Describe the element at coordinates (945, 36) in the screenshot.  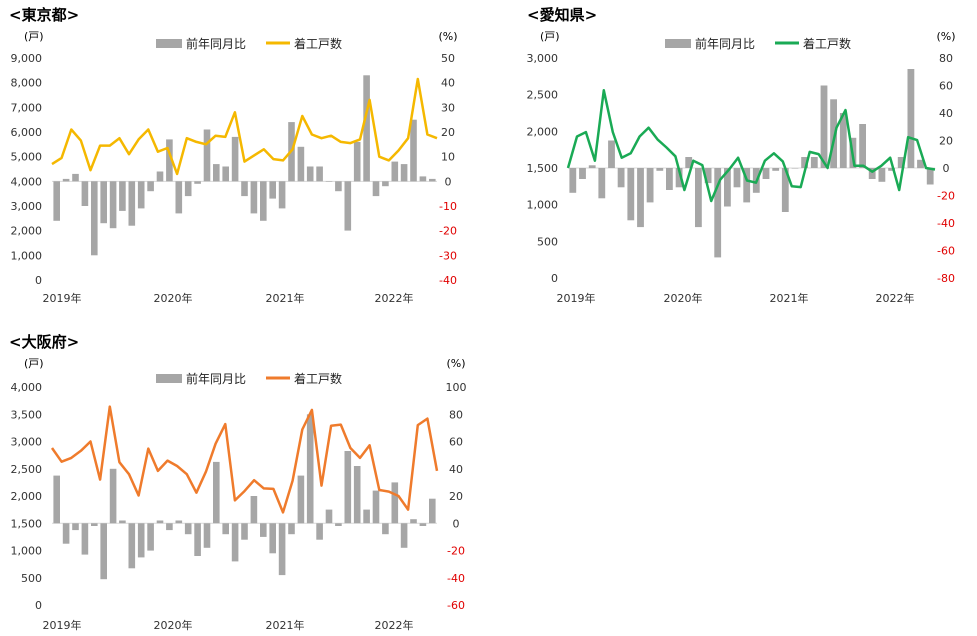
I see `aichi-right-unit: (%)` at that location.